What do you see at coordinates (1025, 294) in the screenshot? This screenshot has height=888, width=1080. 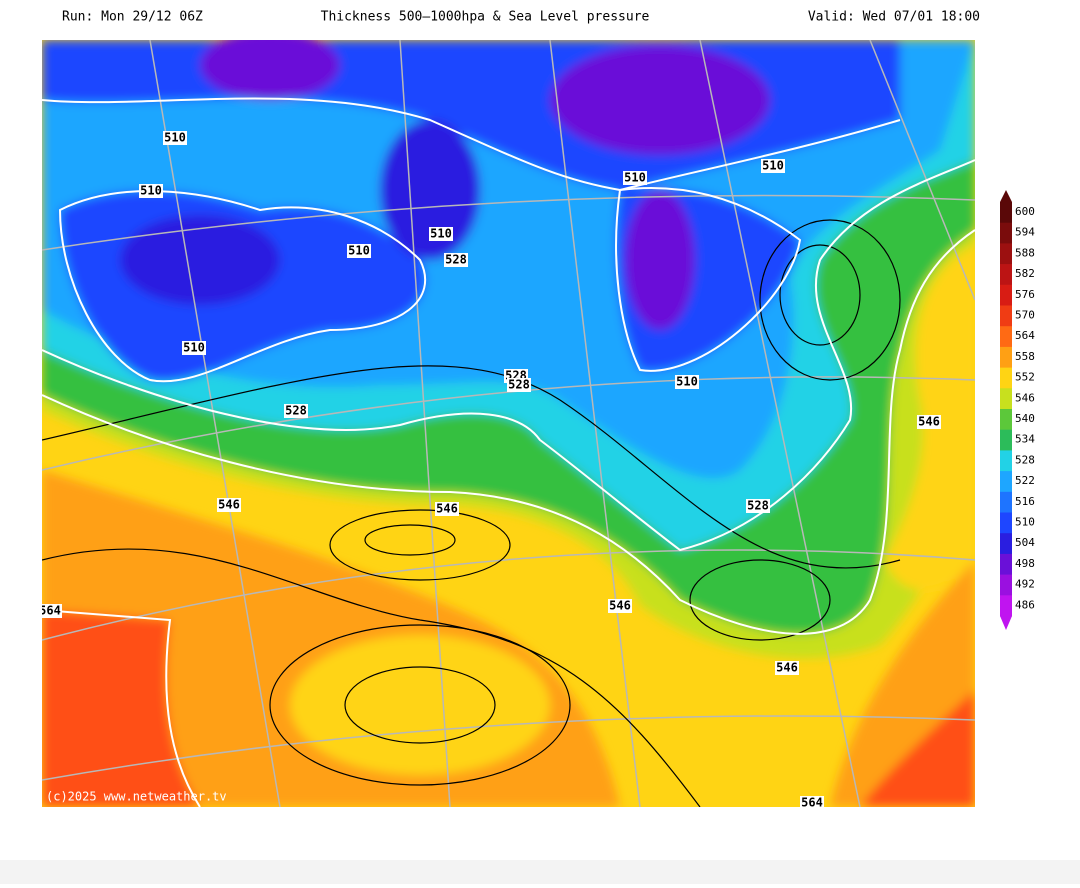 I see `legend-label: 576` at bounding box center [1025, 294].